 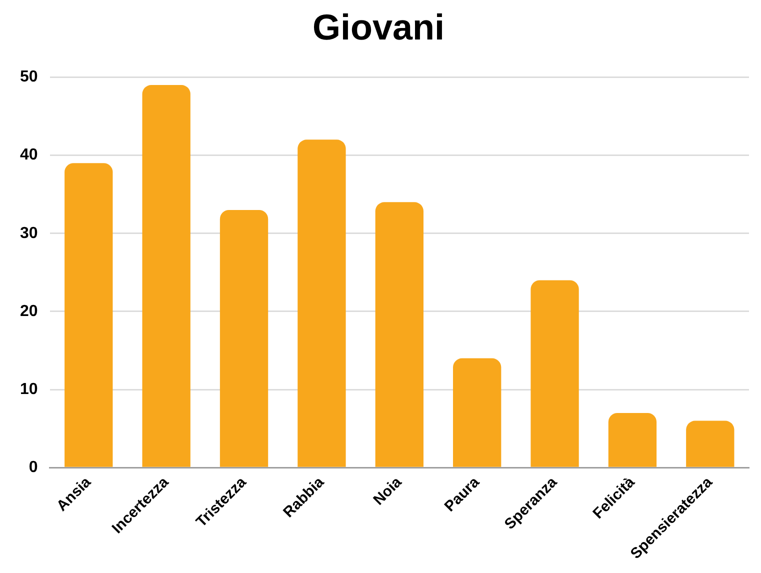 What do you see at coordinates (33, 467) in the screenshot?
I see `y-tick-label: 0` at bounding box center [33, 467].